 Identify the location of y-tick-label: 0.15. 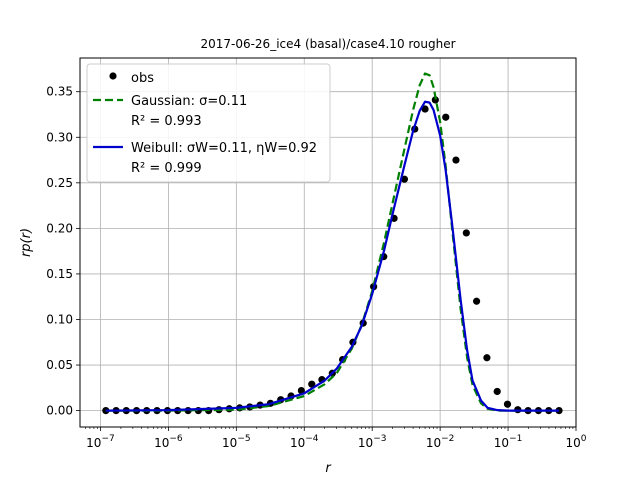
(59, 274).